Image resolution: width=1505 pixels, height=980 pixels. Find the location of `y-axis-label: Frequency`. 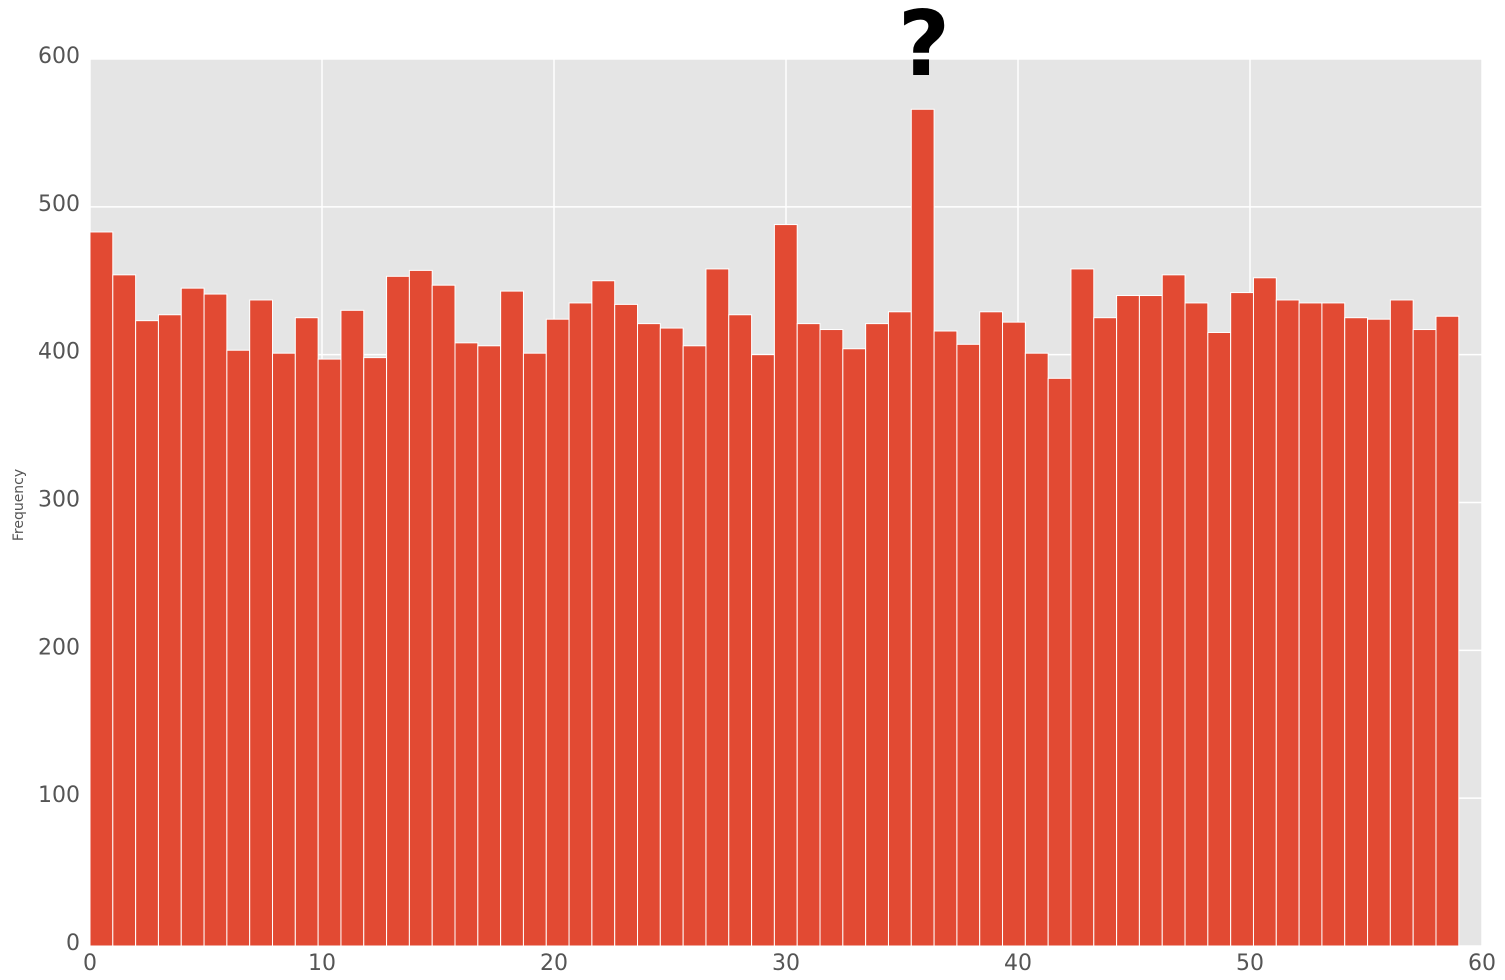

y-axis-label: Frequency is located at coordinates (19, 505).